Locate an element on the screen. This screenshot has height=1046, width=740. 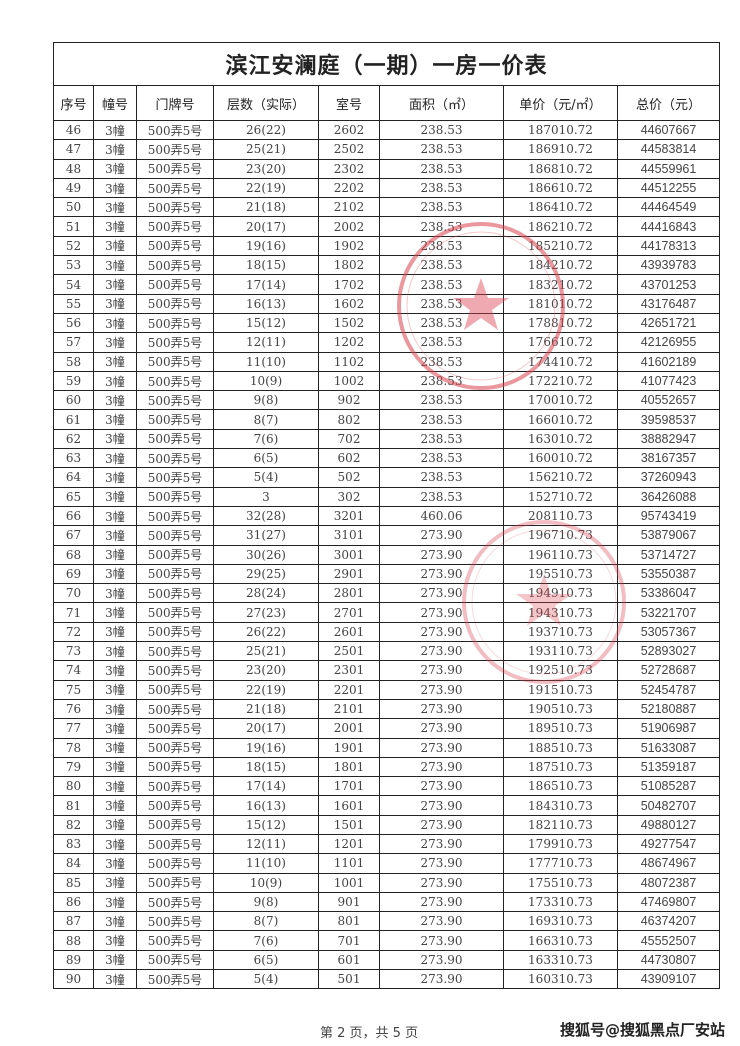
cell-total-price: 44512255 is located at coordinates (668, 188).